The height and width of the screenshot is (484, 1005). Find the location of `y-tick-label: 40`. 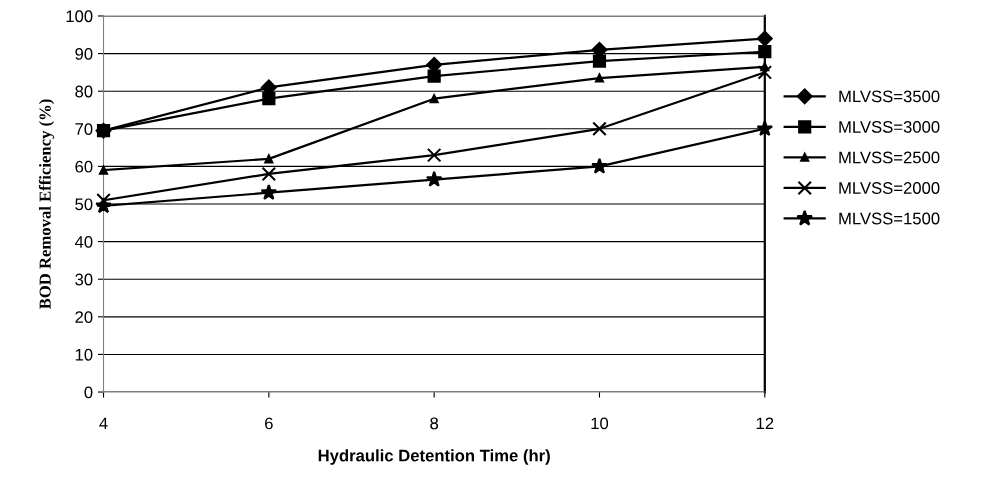

y-tick-label: 40 is located at coordinates (83, 242).